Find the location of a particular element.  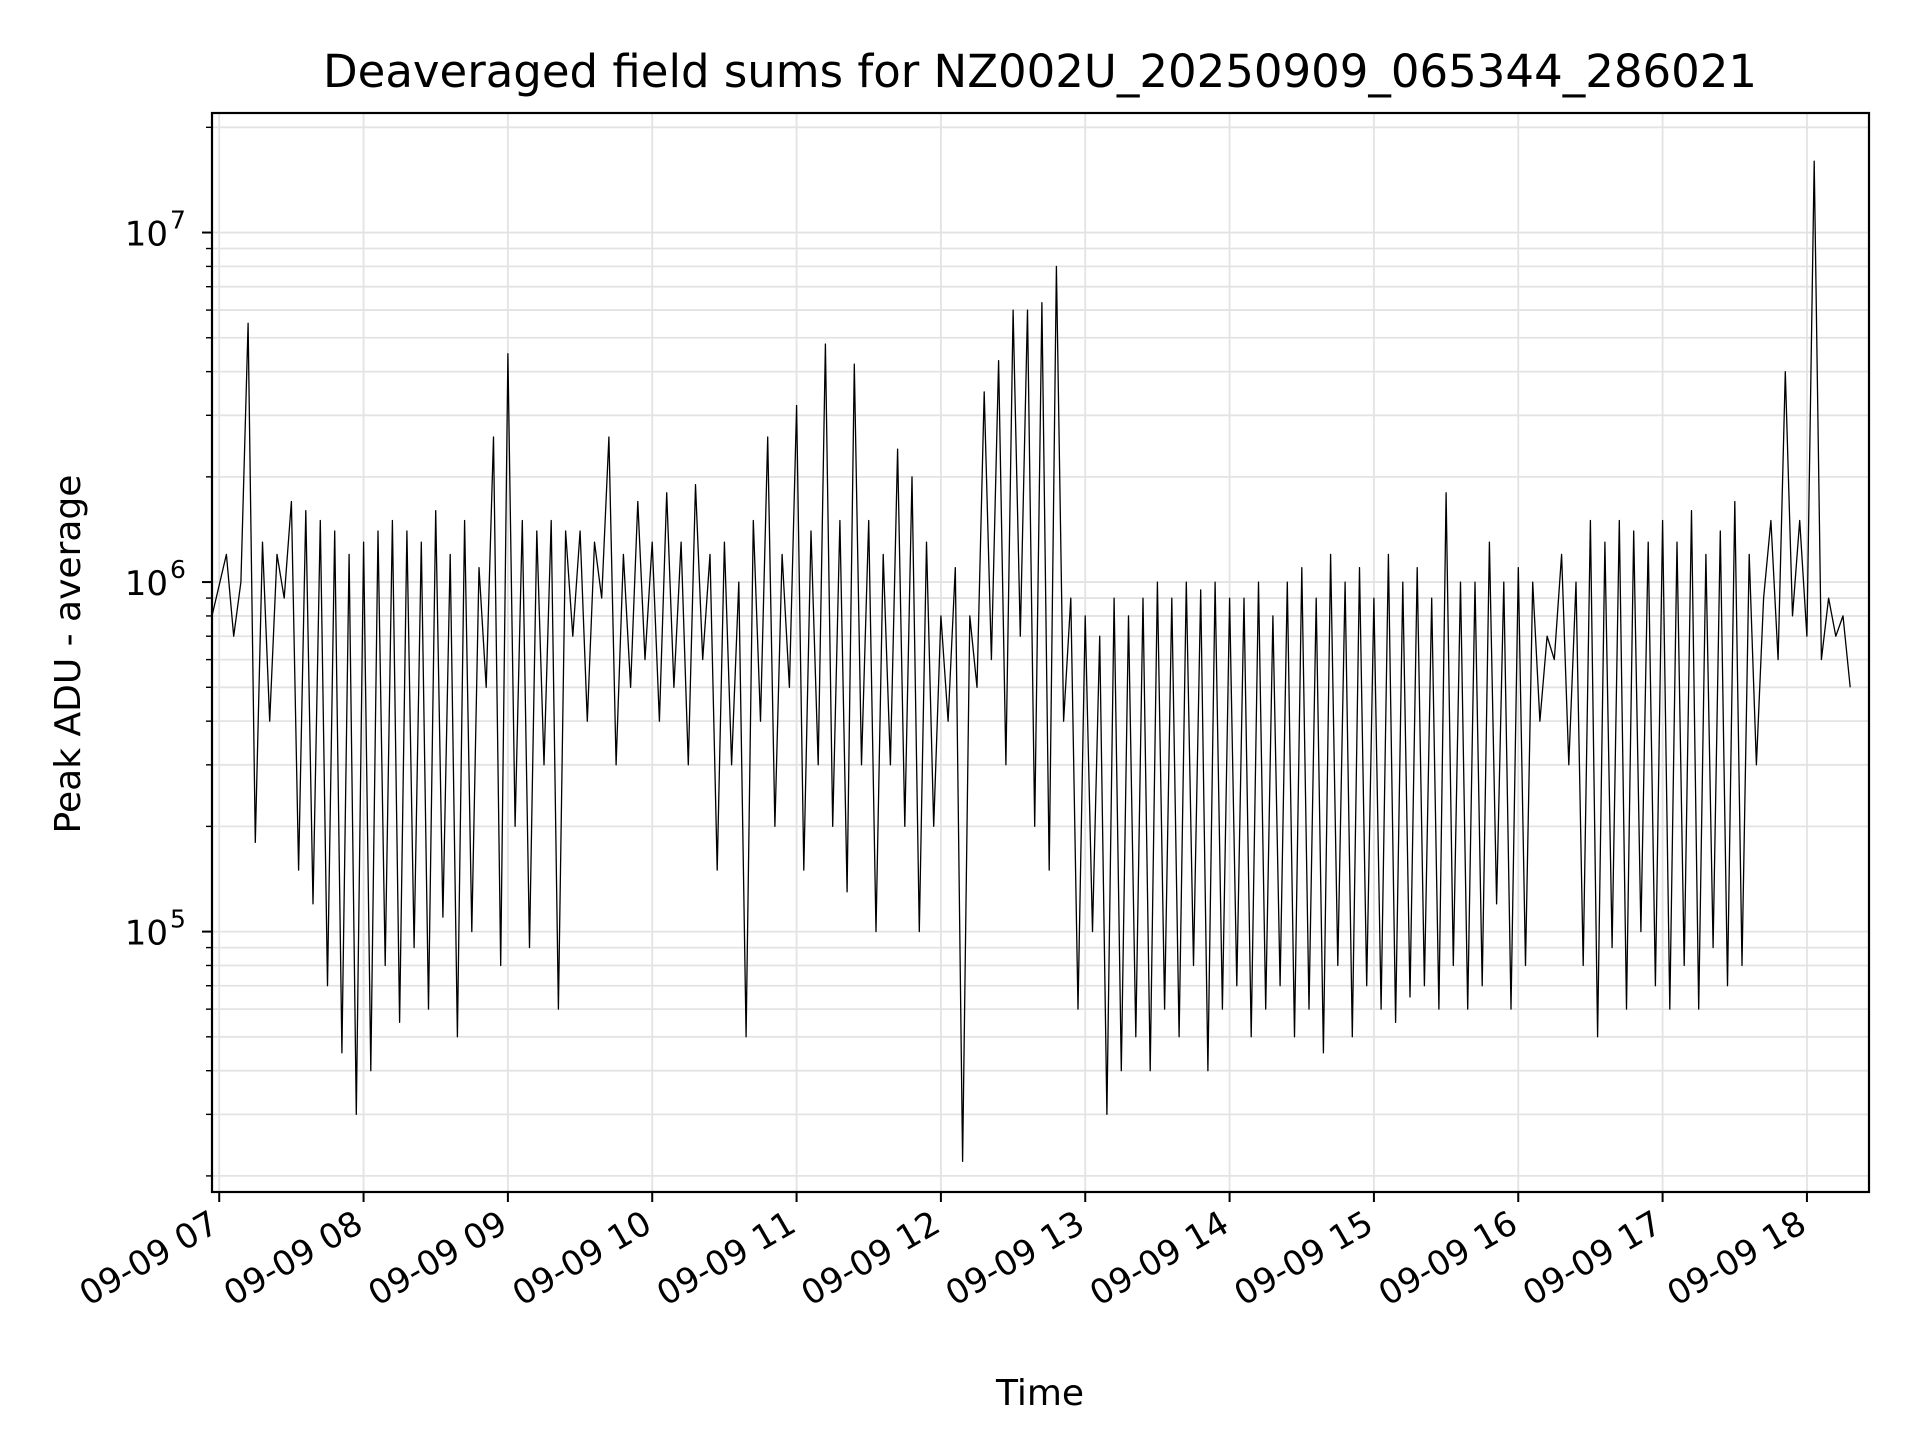

y-tick-label-exponent: 5 is located at coordinates (178, 919).